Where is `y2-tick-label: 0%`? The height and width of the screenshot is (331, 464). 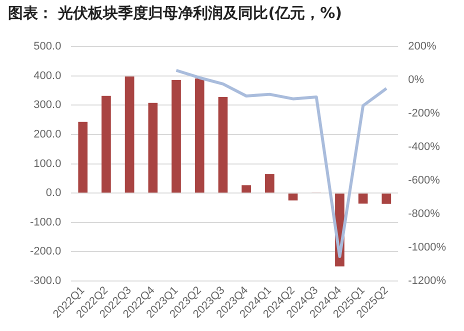 y2-tick-label: 0% is located at coordinates (416, 80).